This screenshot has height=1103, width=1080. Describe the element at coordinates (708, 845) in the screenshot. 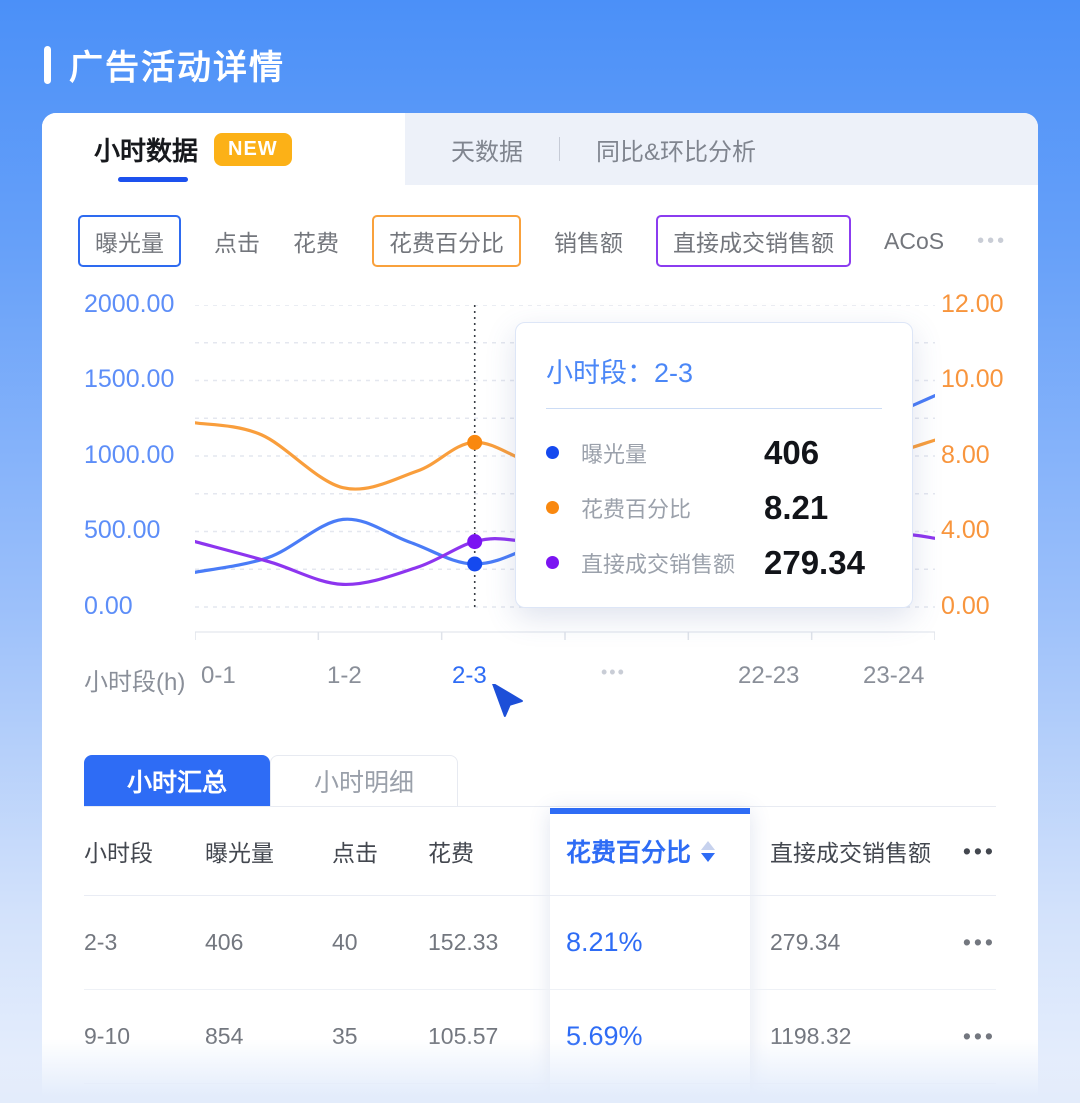

I see `sort-asc-icon` at that location.